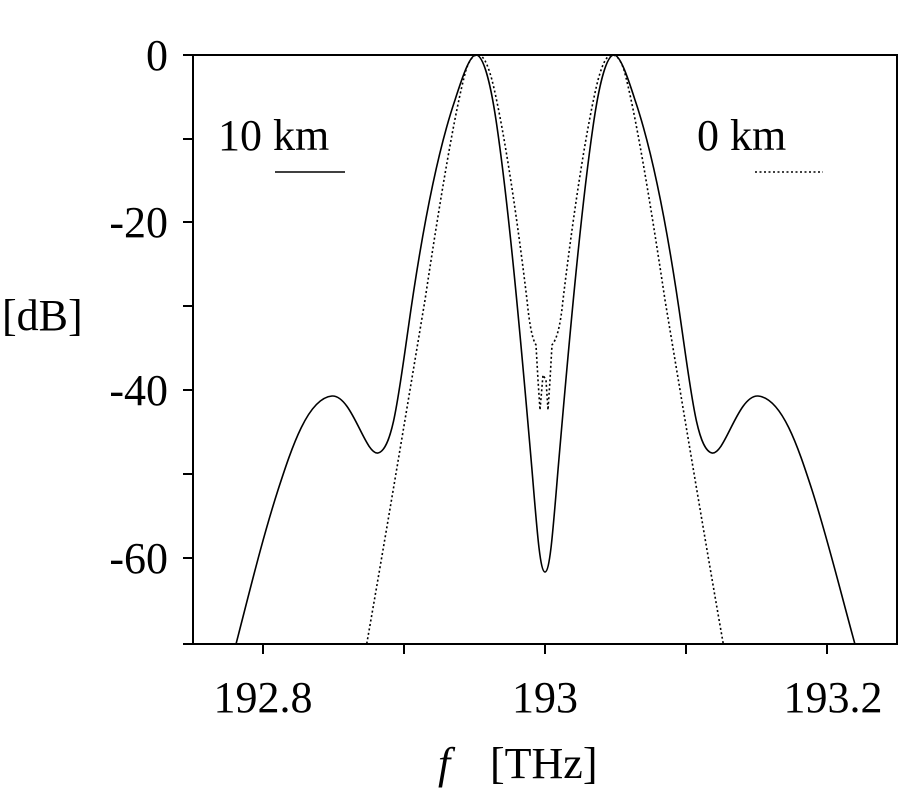 Image resolution: width=900 pixels, height=800 pixels. Describe the element at coordinates (447, 763) in the screenshot. I see `x-axis-label-var: f` at that location.